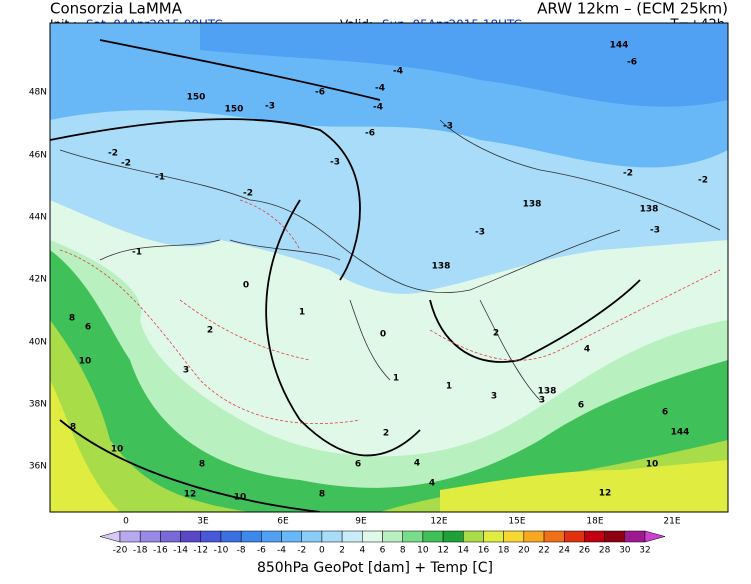 The width and height of the screenshot is (751, 584). I want to click on lon-label: 3E, so click(203, 522).